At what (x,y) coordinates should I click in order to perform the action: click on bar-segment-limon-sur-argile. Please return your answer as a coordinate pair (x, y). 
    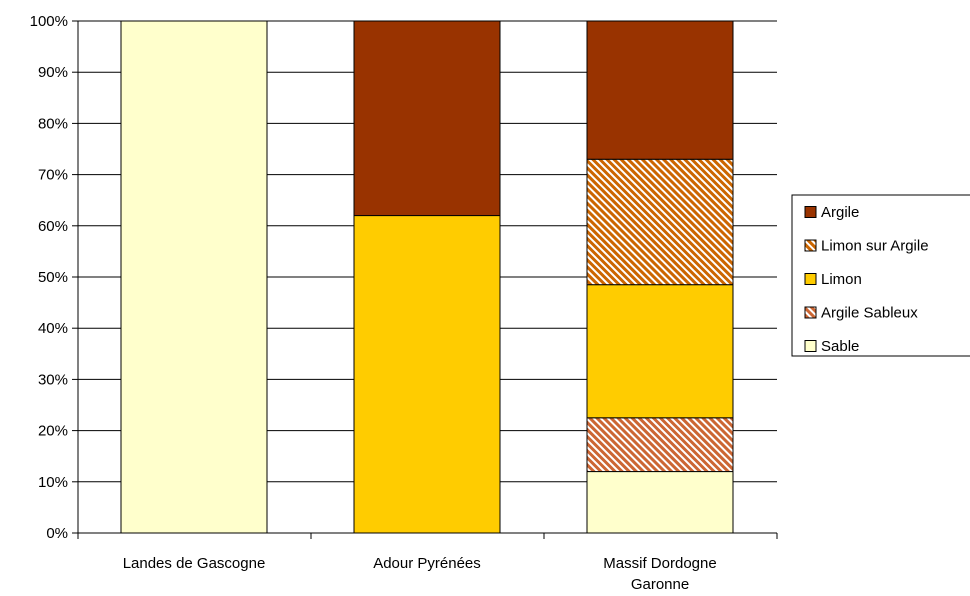
    Looking at the image, I should click on (660, 222).